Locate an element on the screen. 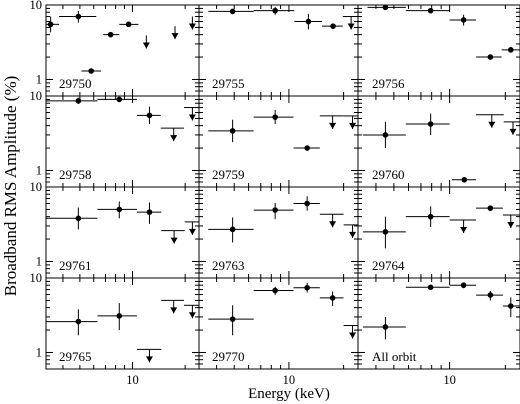 Image resolution: width=520 pixels, height=404 pixels. x-axis-label: Energy (keV) is located at coordinates (289, 394).